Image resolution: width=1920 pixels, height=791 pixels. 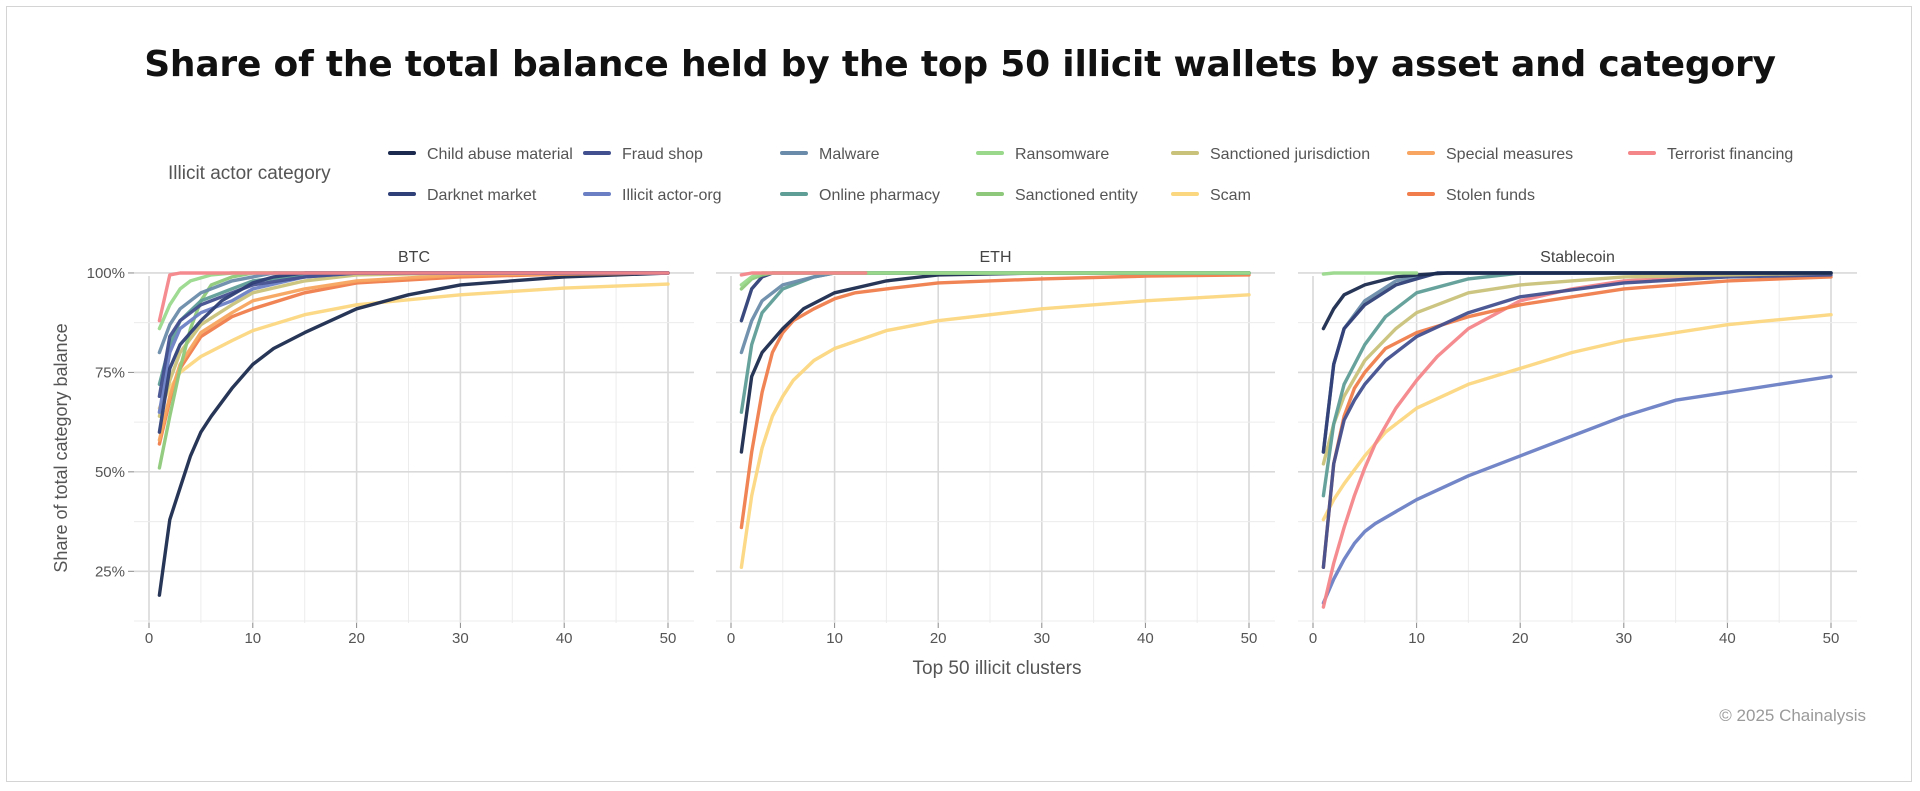 I want to click on legend-label: Terrorist financing, so click(x=1730, y=154).